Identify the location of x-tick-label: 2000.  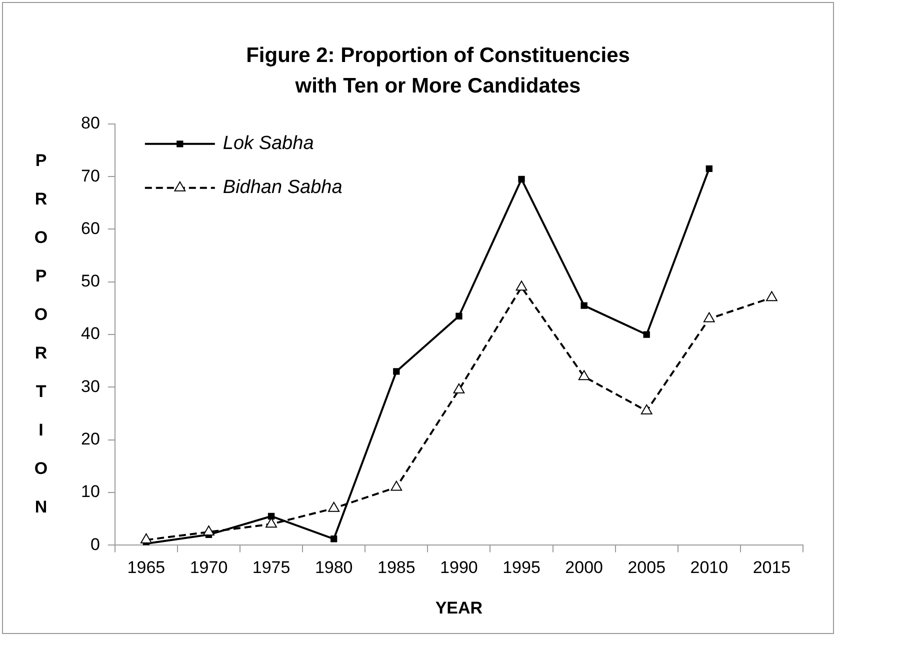
(584, 568).